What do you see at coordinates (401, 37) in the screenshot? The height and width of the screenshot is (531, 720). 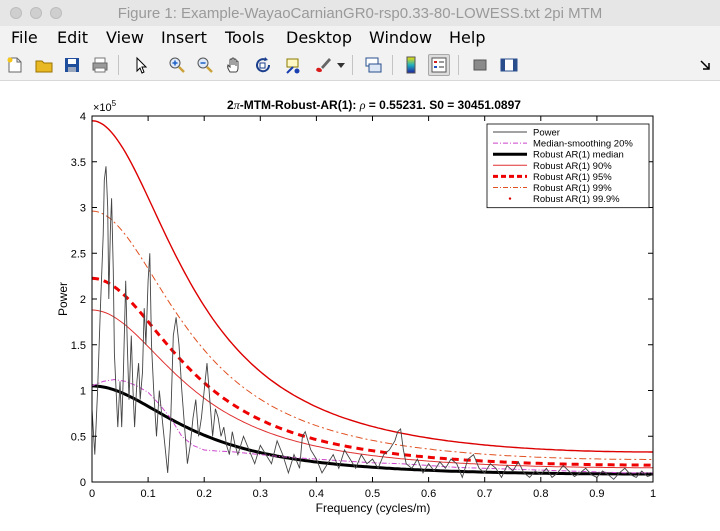 I see `menu-window: Window` at bounding box center [401, 37].